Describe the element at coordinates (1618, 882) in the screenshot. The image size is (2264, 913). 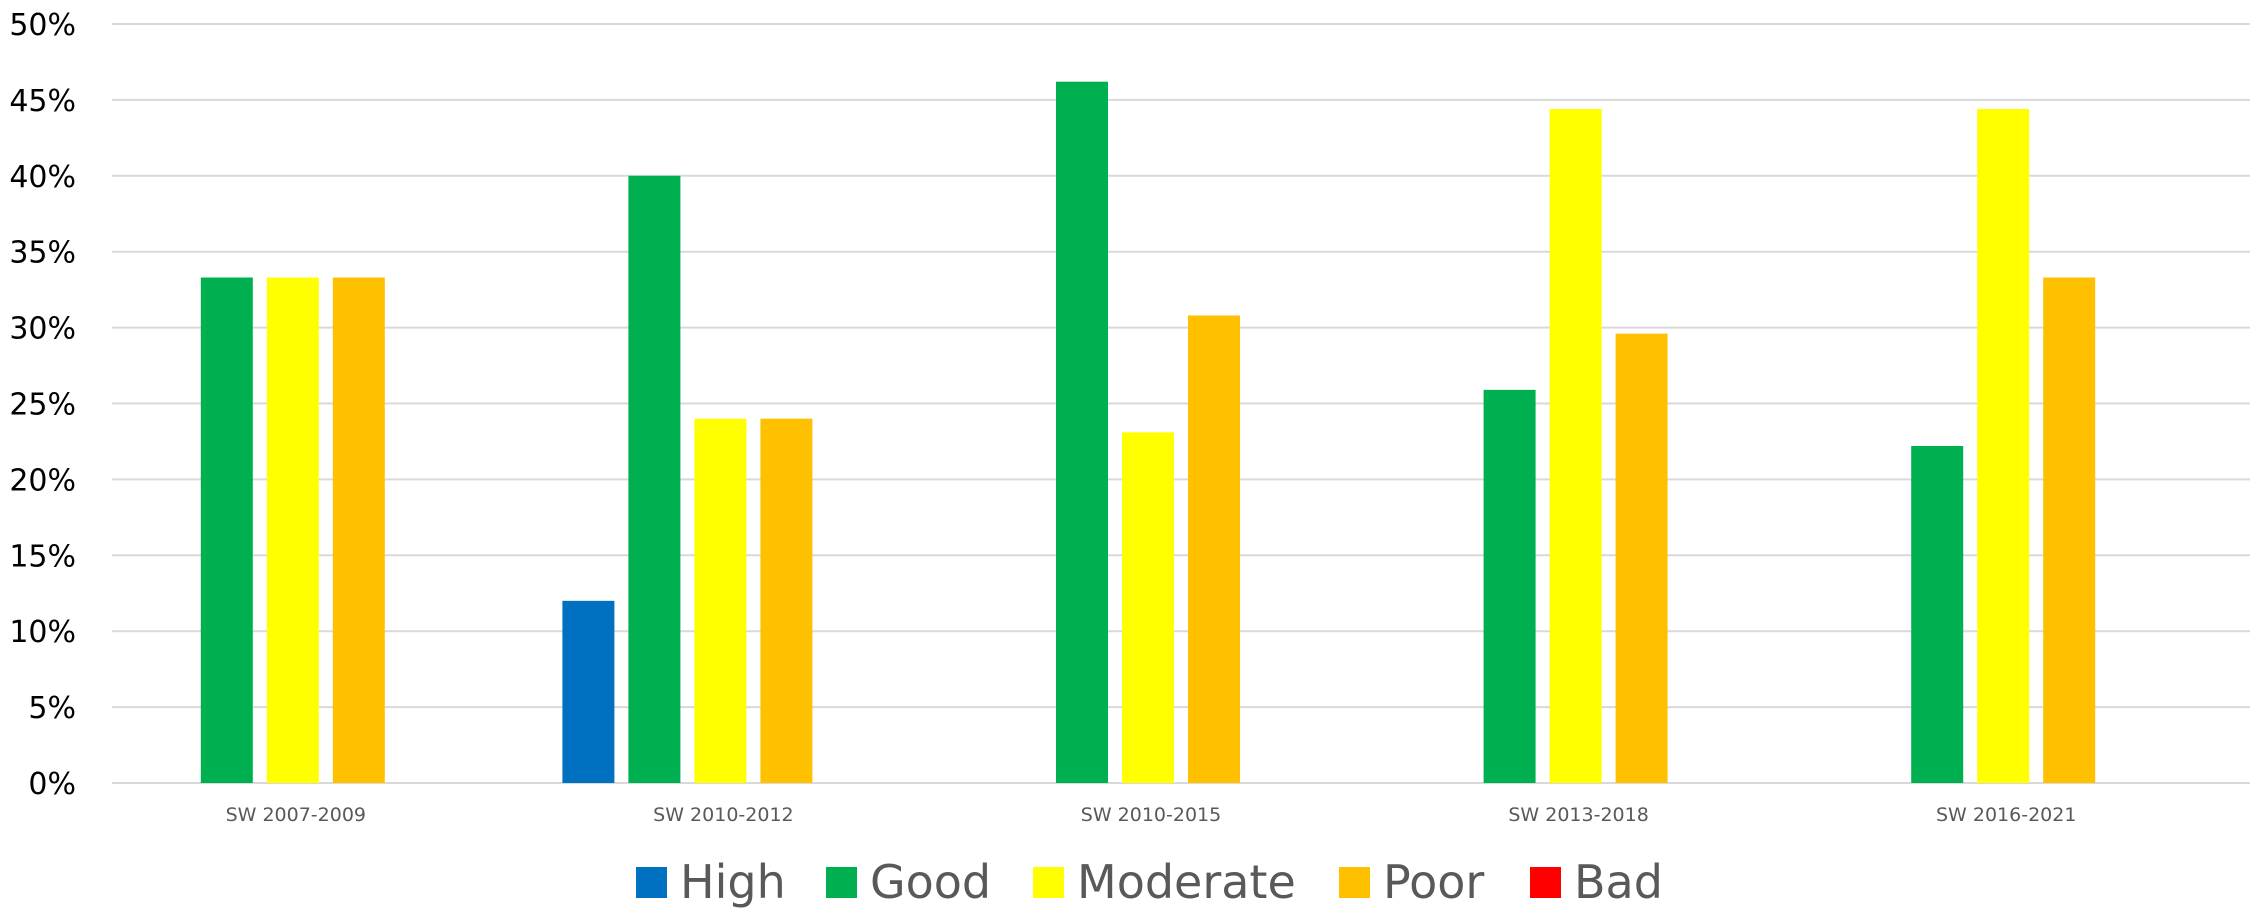
I see `legend-label: Bad` at that location.